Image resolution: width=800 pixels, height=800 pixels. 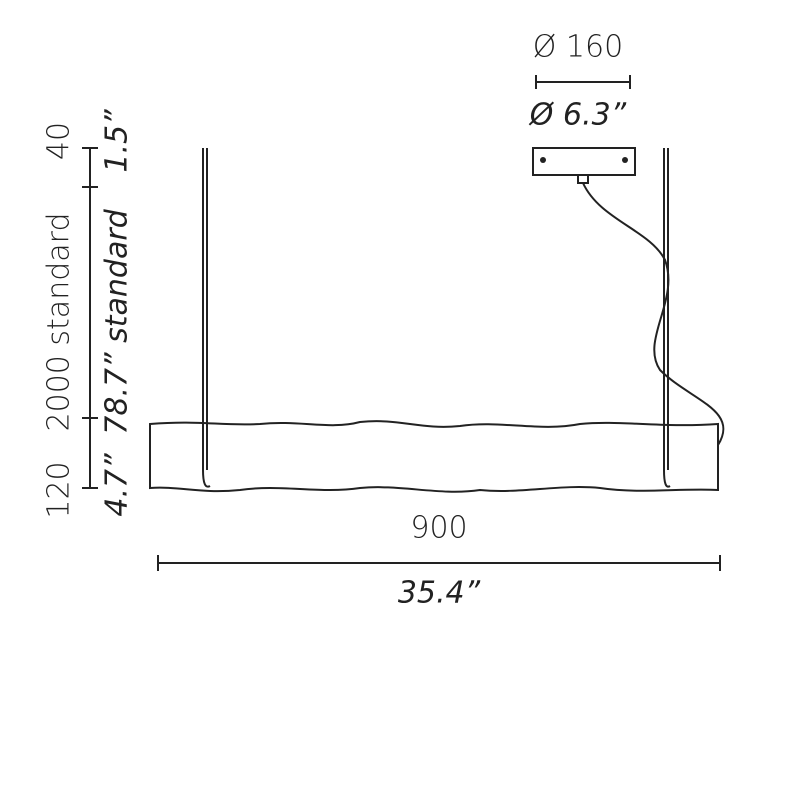 I want to click on diameter-line, so click(x=583, y=82).